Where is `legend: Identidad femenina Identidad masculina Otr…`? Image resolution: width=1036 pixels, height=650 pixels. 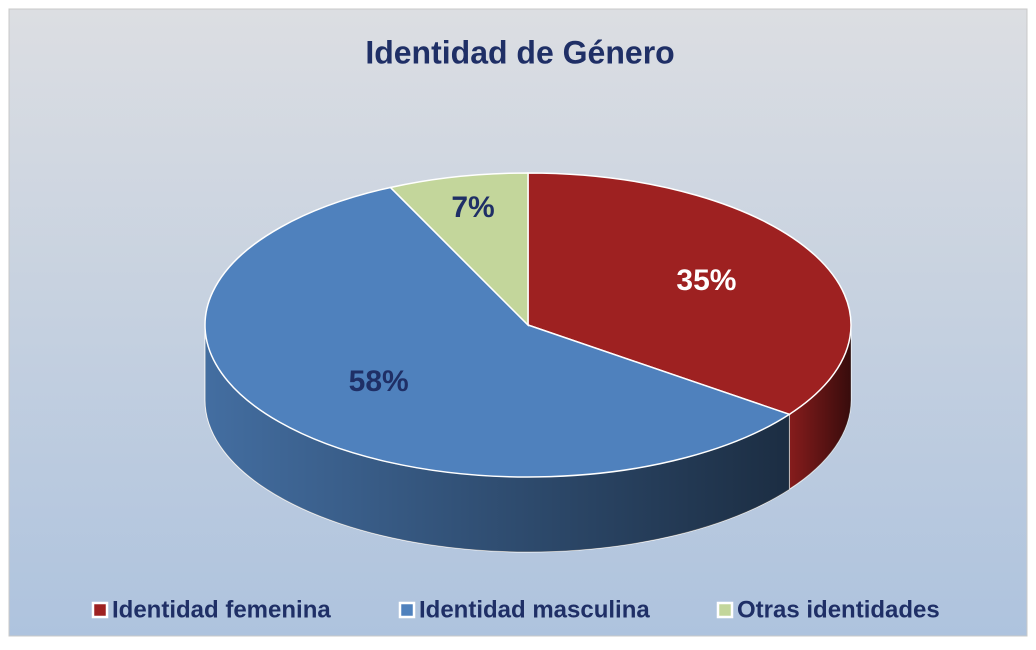
legend: Identidad femenina Identidad masculina Otr… is located at coordinates (515, 609).